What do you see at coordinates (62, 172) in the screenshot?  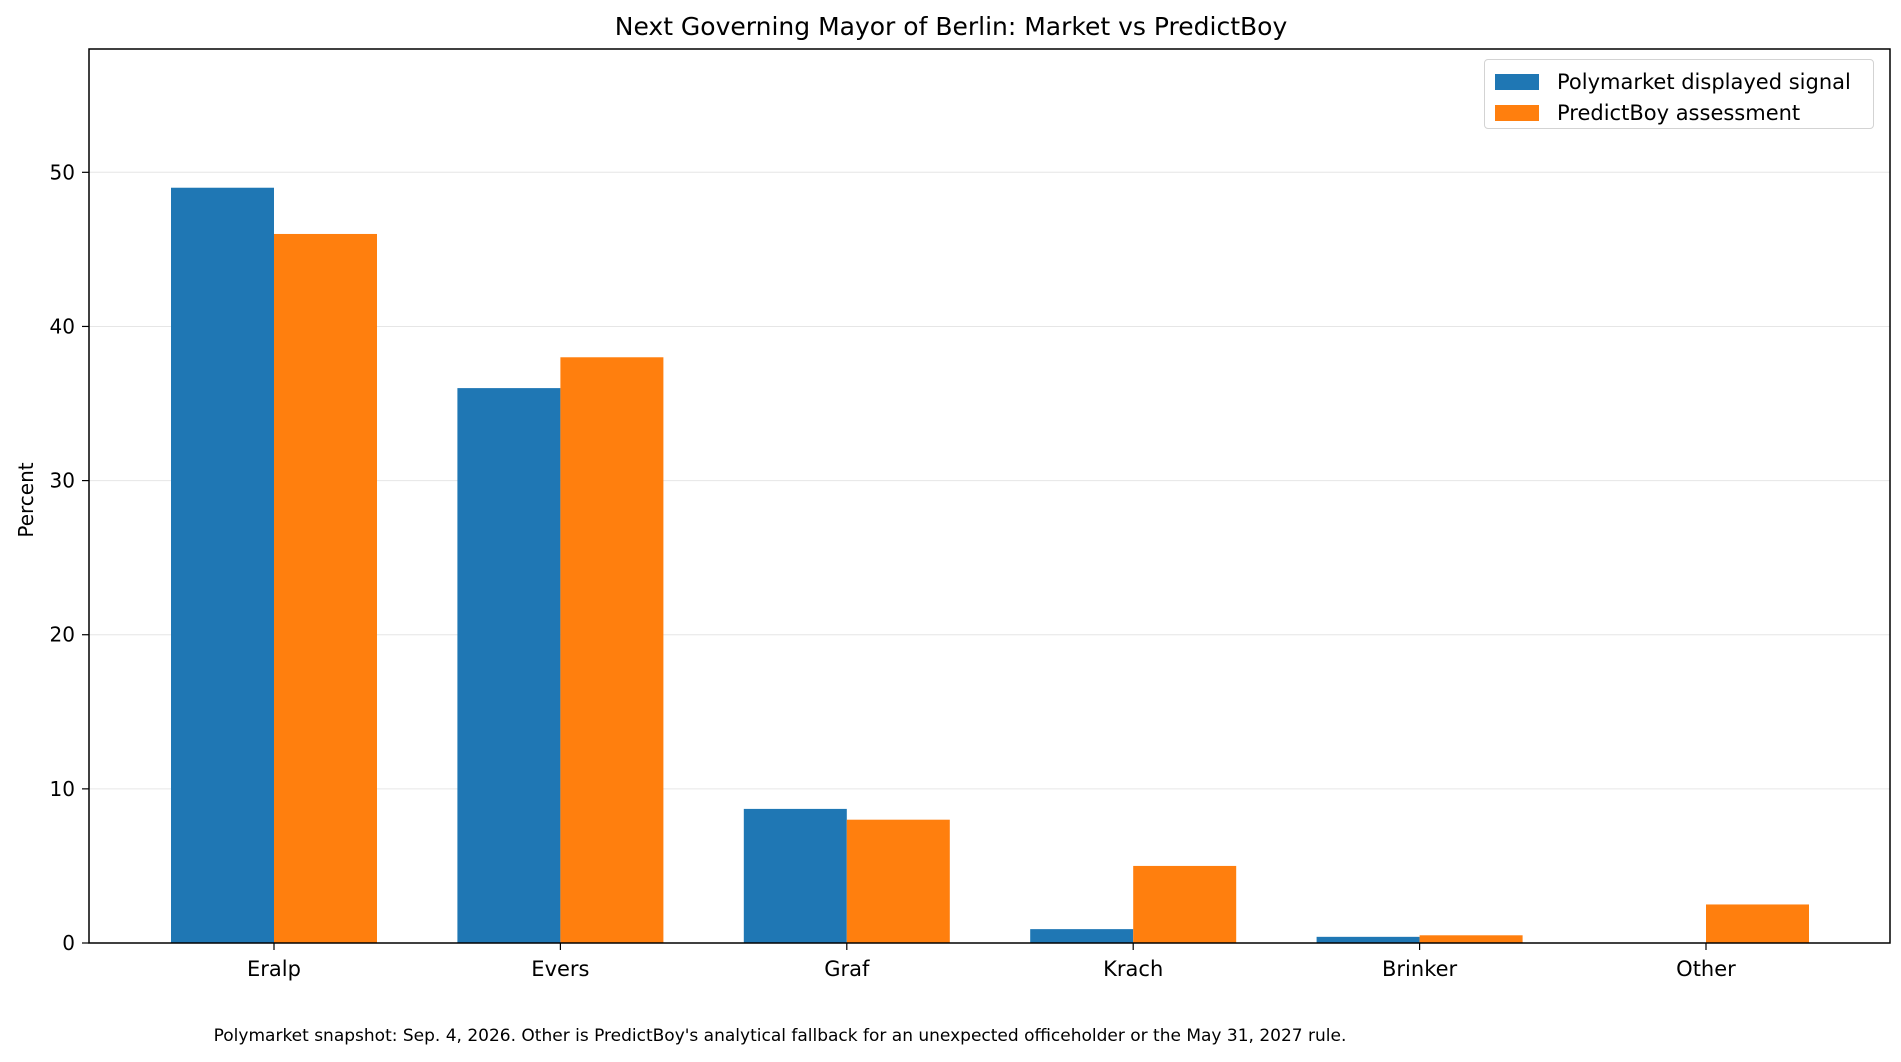 I see `y-tick-label: 50` at bounding box center [62, 172].